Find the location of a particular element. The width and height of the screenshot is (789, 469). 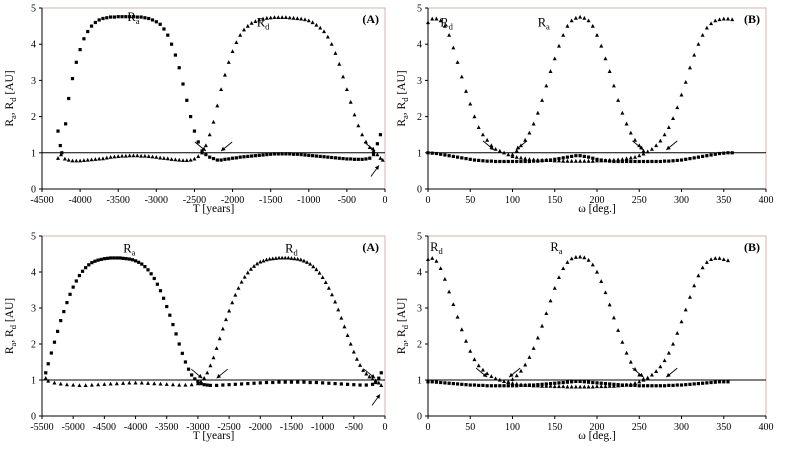

x-tick-label: 150 is located at coordinates (554, 200).